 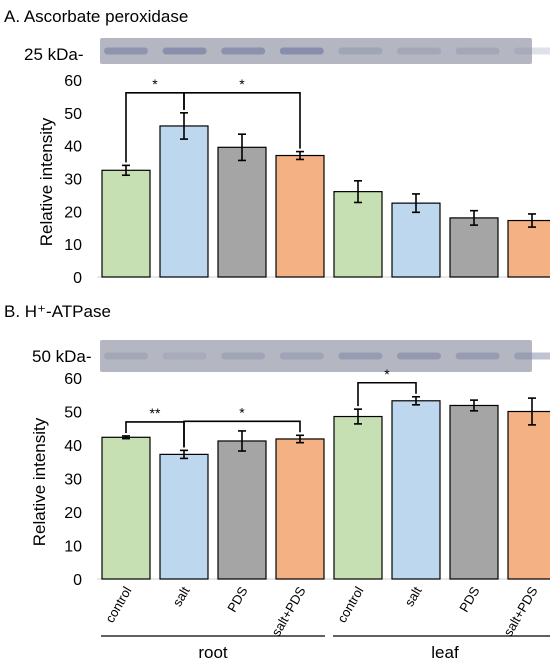 I want to click on panel-b-y-tick-label: 50, so click(x=73, y=413).